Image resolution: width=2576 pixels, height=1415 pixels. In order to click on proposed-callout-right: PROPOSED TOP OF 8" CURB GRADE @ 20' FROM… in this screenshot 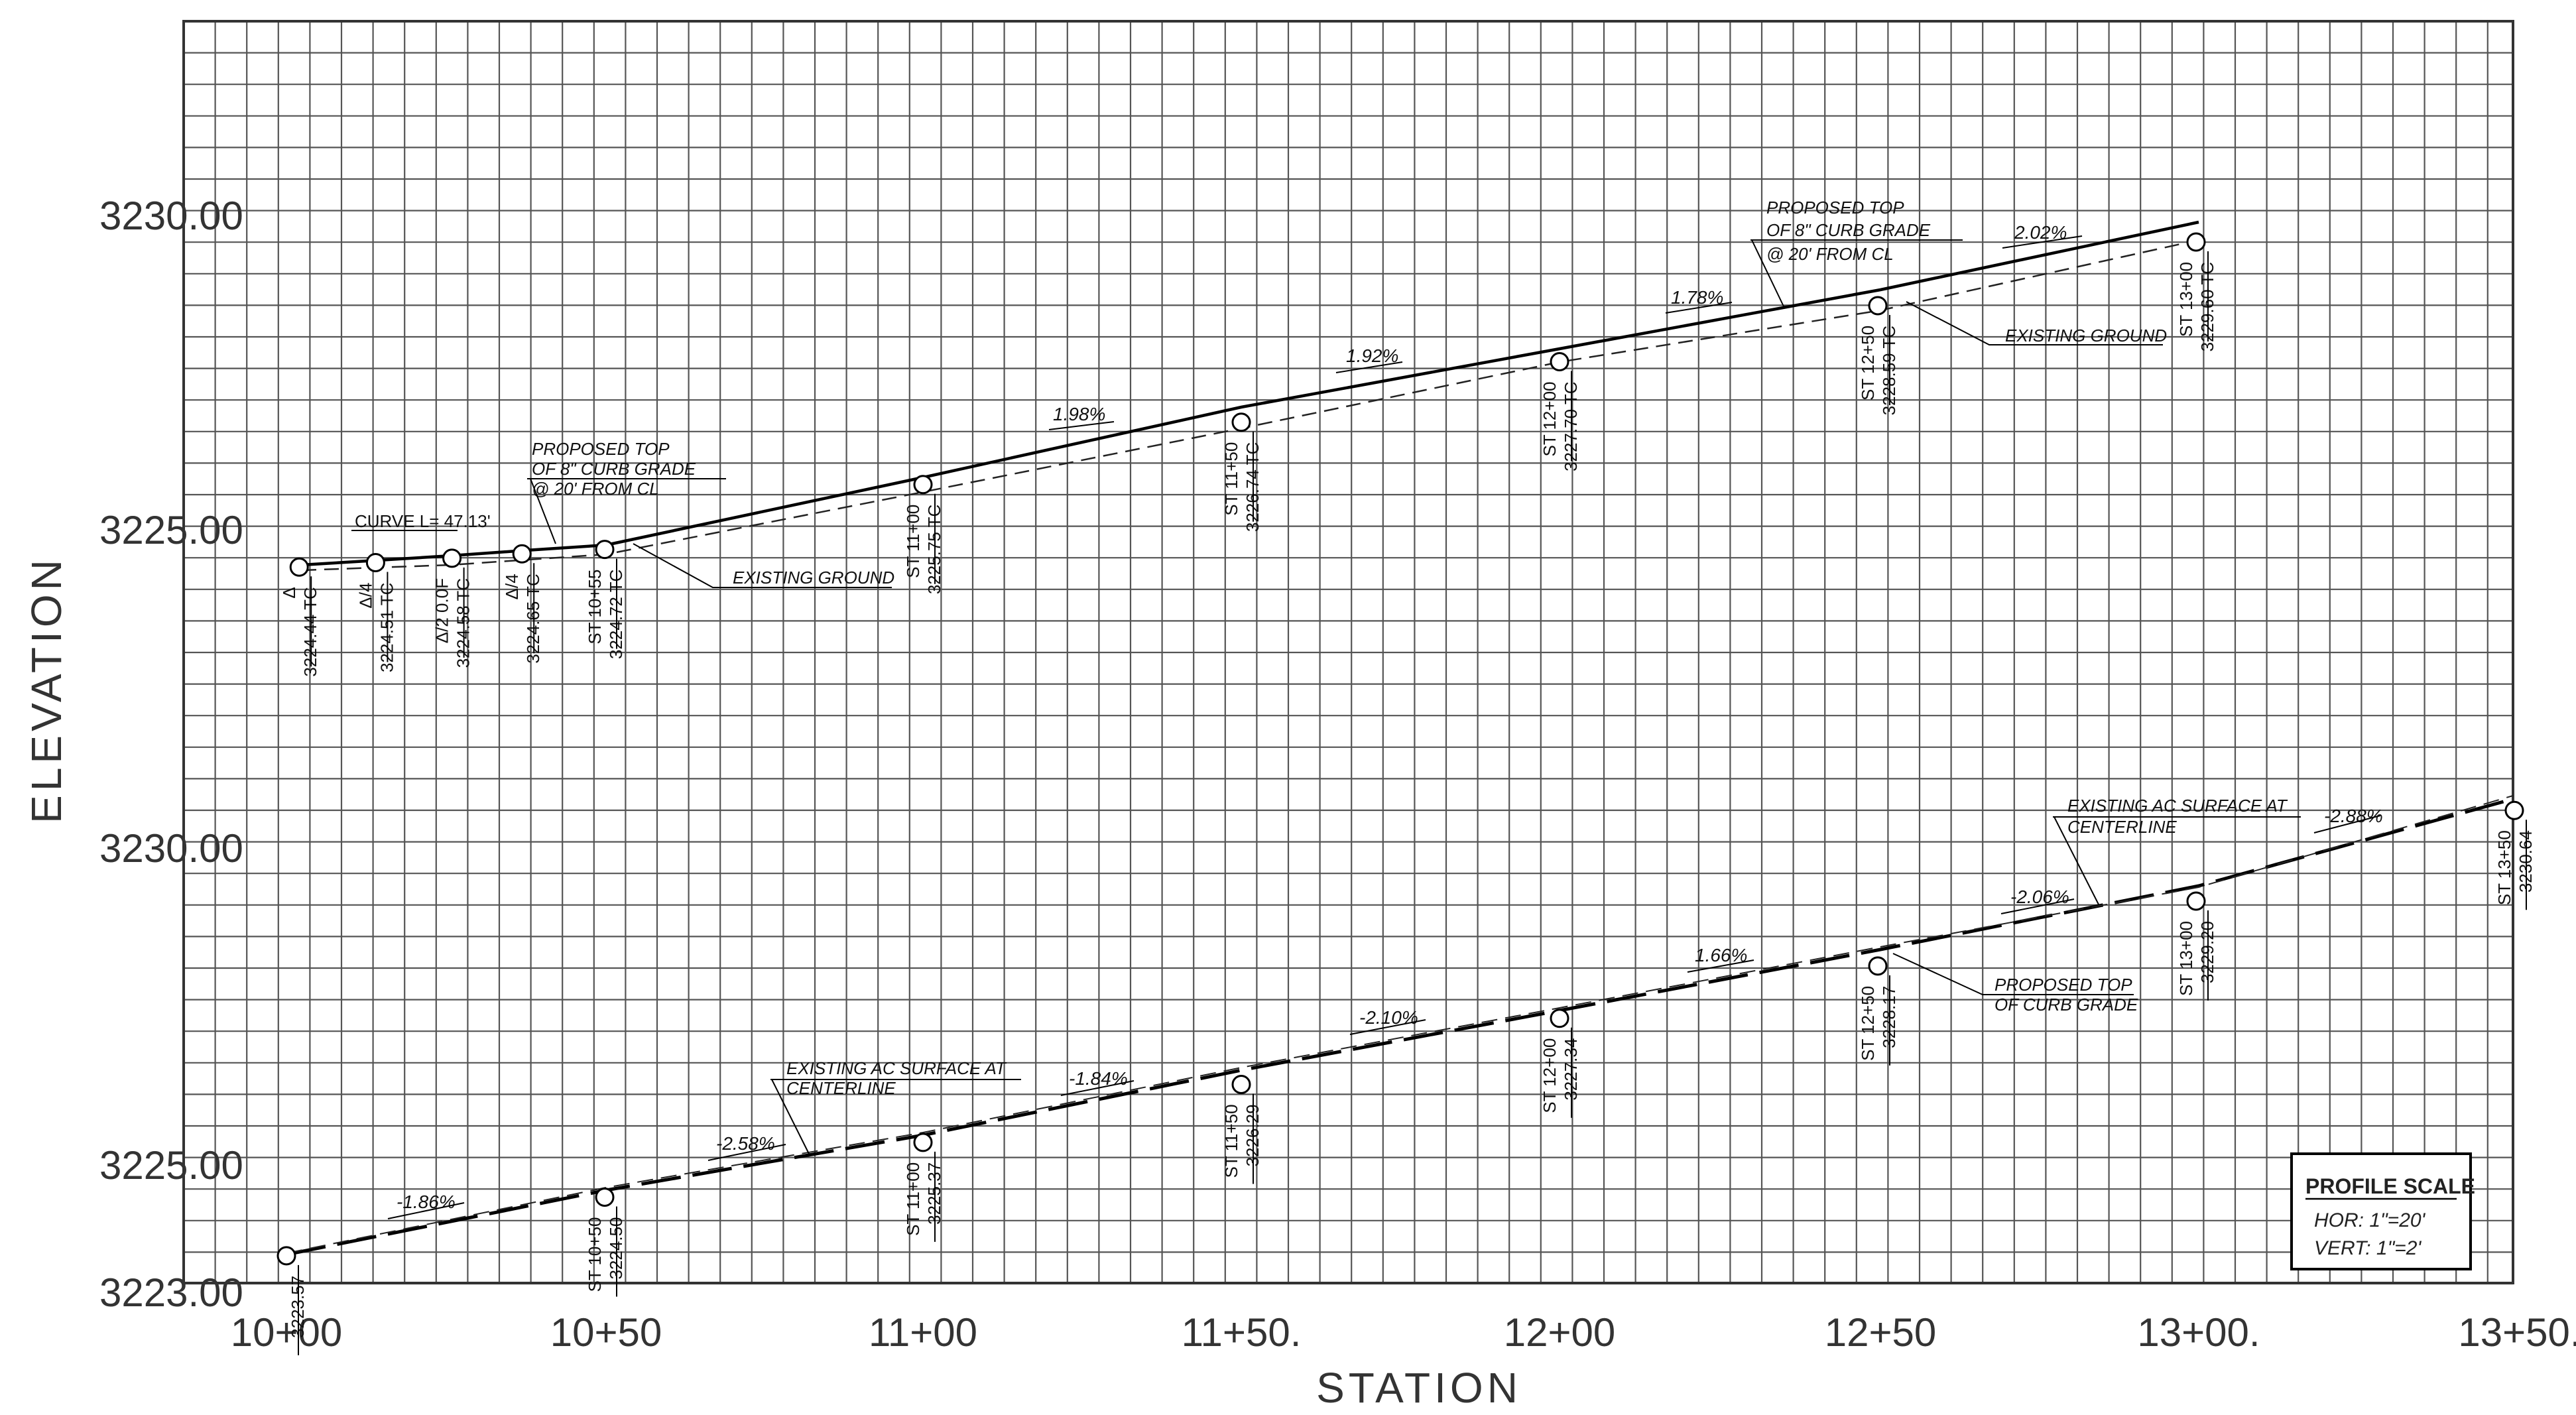, I will do `click(1856, 252)`.